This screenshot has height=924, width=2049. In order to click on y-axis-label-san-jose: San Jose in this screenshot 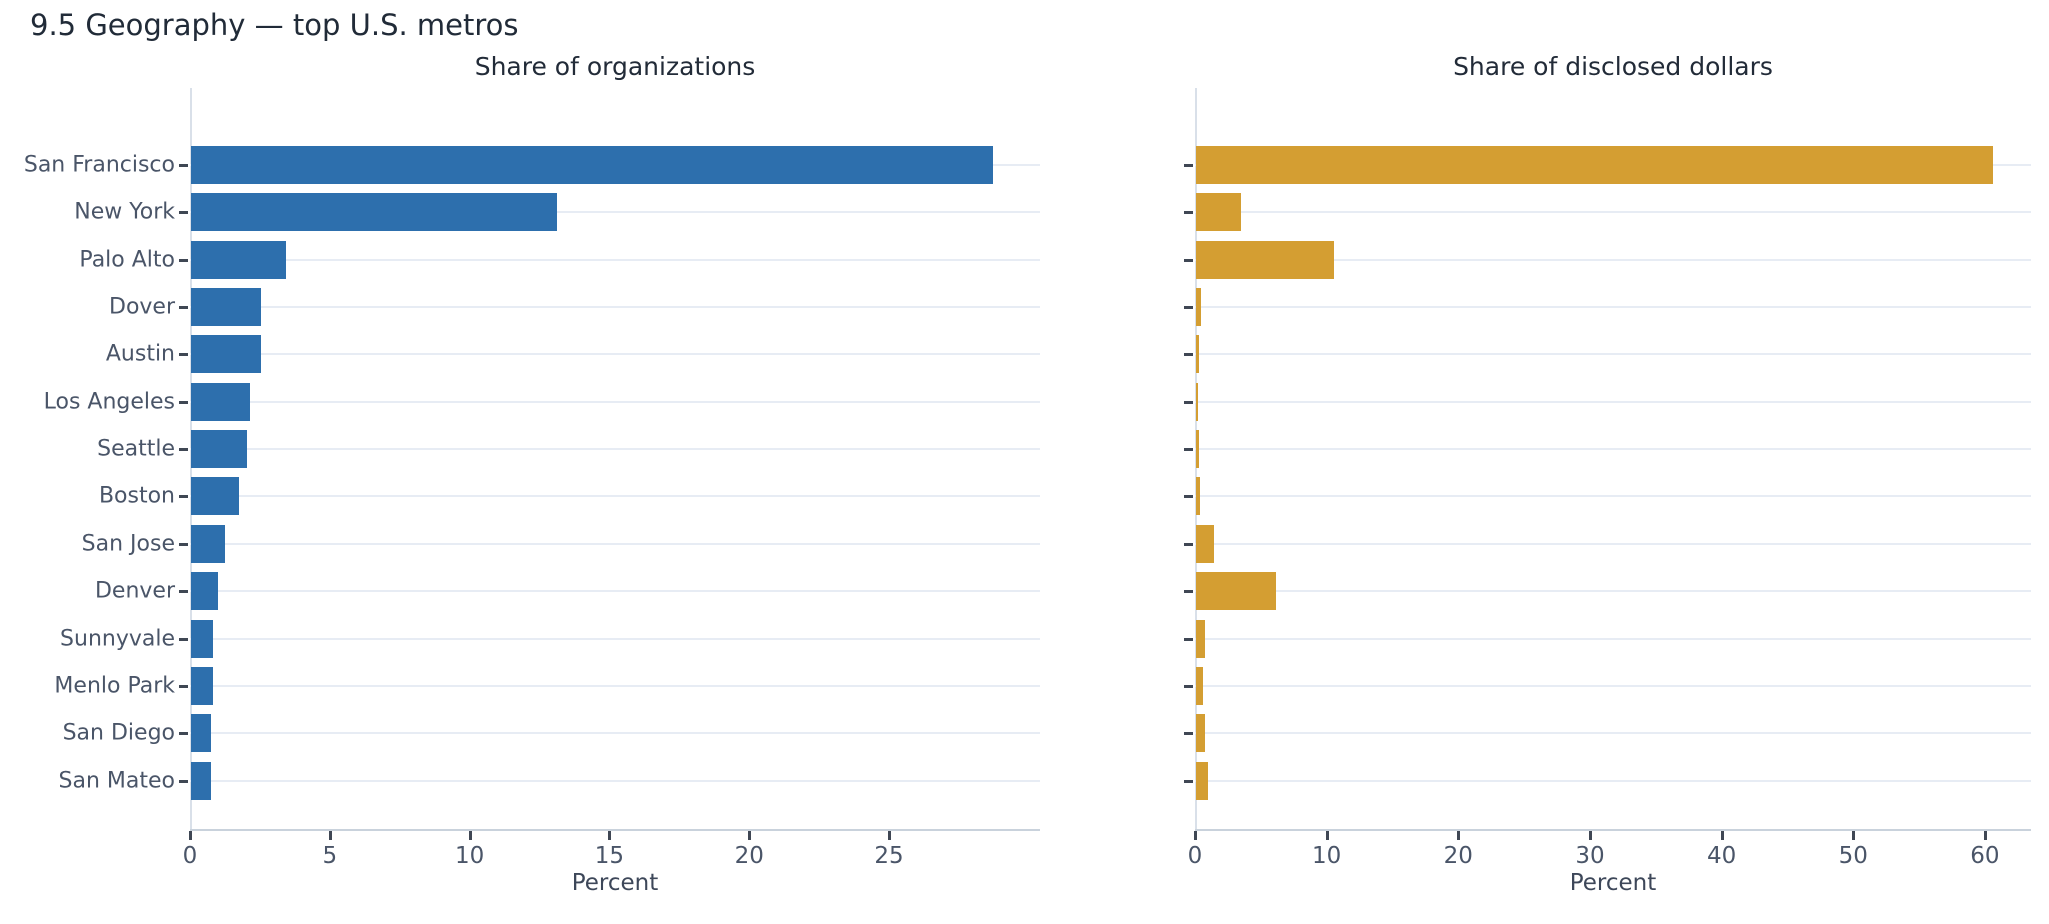, I will do `click(128, 544)`.